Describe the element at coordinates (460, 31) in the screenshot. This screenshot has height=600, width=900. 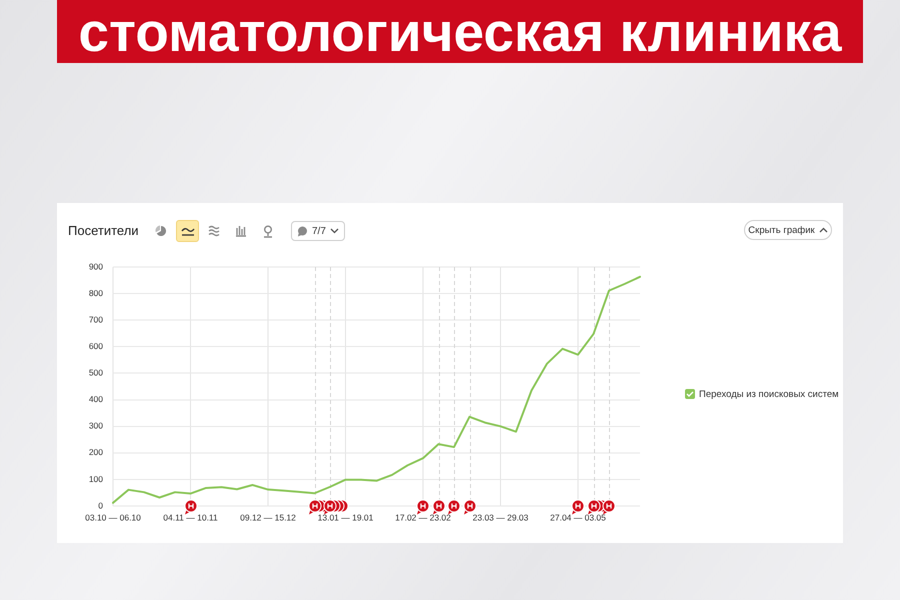
I see `chart-title: стоматологическая клиника` at that location.